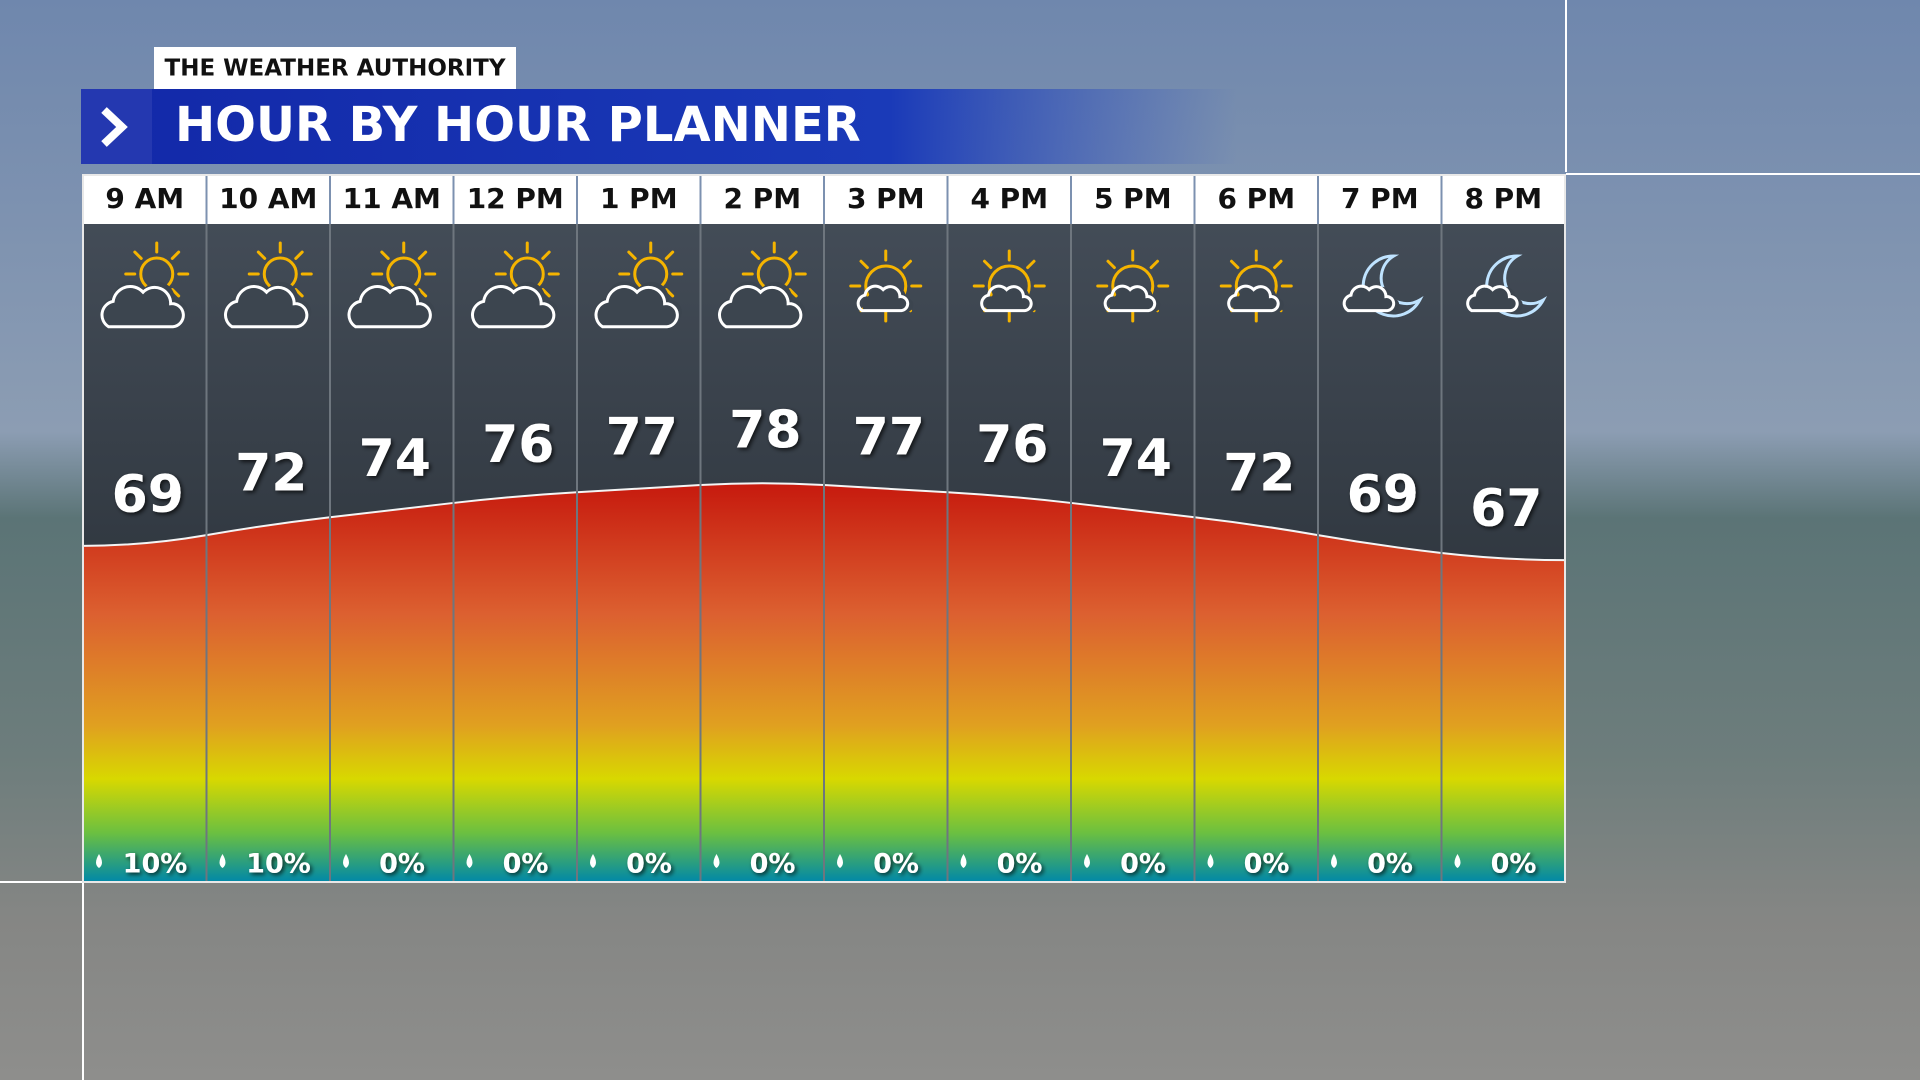 This screenshot has height=1084, width=1920. What do you see at coordinates (1133, 198) in the screenshot?
I see `hour-label: 5 PM` at bounding box center [1133, 198].